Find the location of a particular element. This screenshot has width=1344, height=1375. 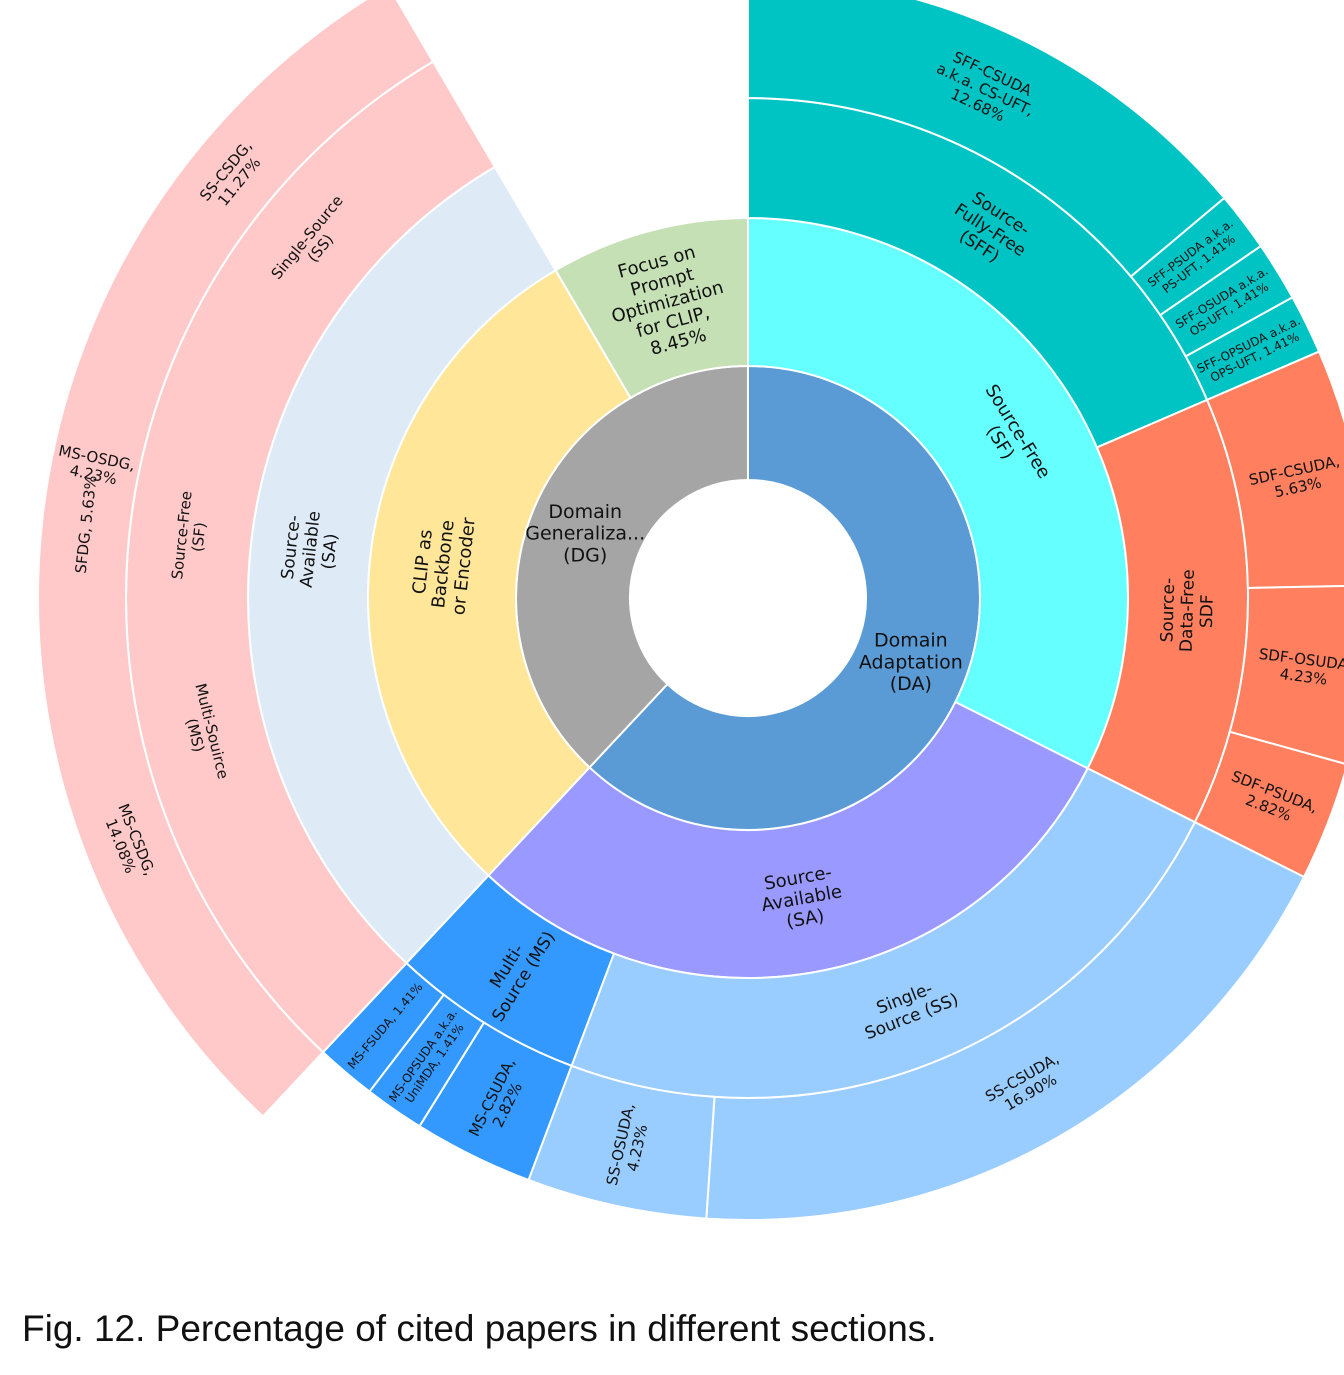

label-line: 4.23% is located at coordinates (1304, 676).